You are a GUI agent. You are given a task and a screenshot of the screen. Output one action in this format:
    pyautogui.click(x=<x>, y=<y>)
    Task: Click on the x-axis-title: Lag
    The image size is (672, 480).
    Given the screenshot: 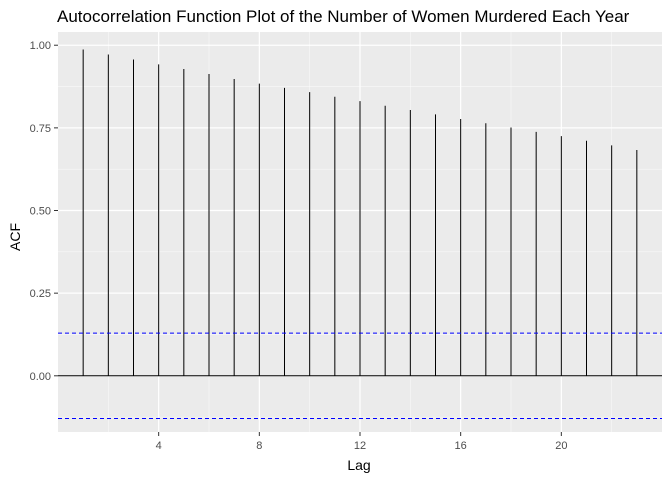 What is the action you would take?
    pyautogui.click(x=358, y=465)
    